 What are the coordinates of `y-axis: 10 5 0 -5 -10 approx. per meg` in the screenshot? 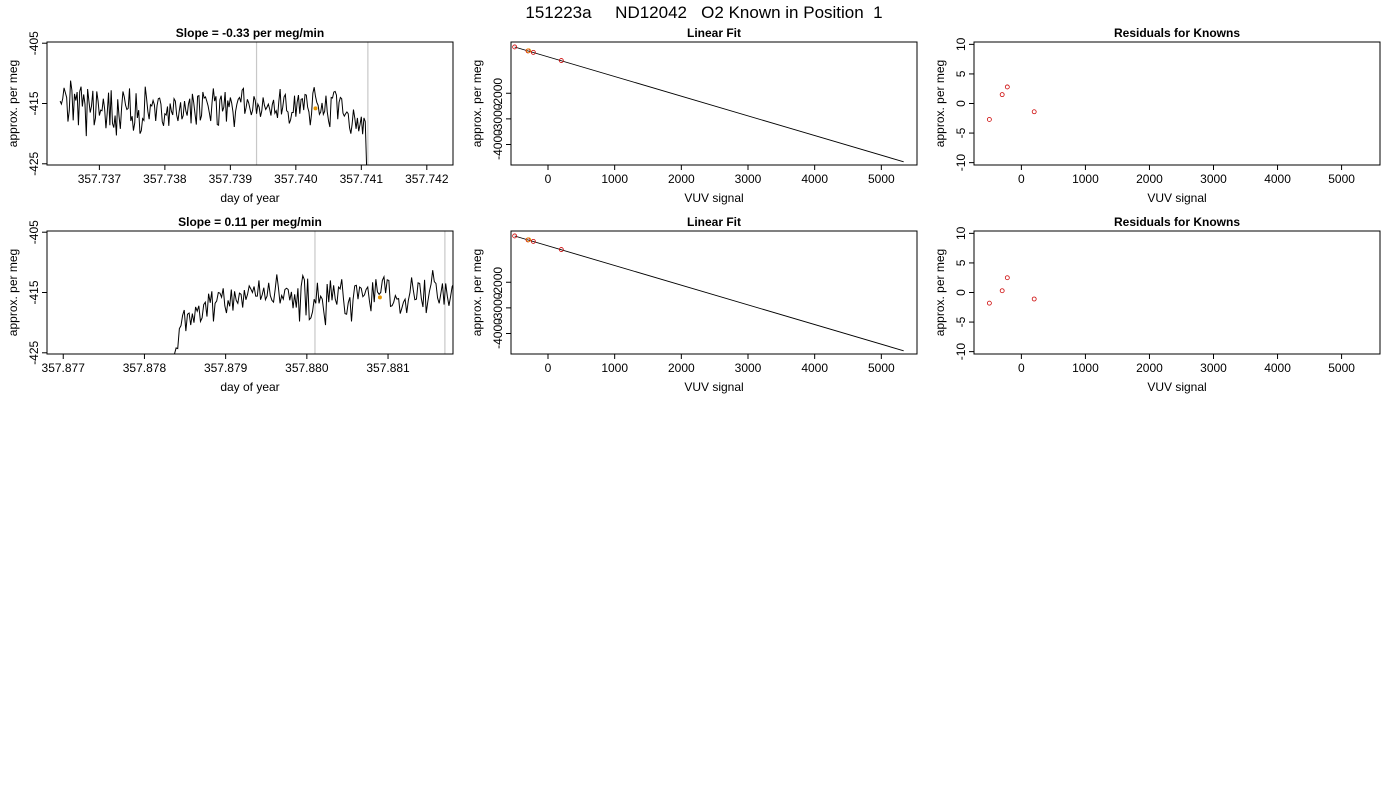 It's located at (953, 104).